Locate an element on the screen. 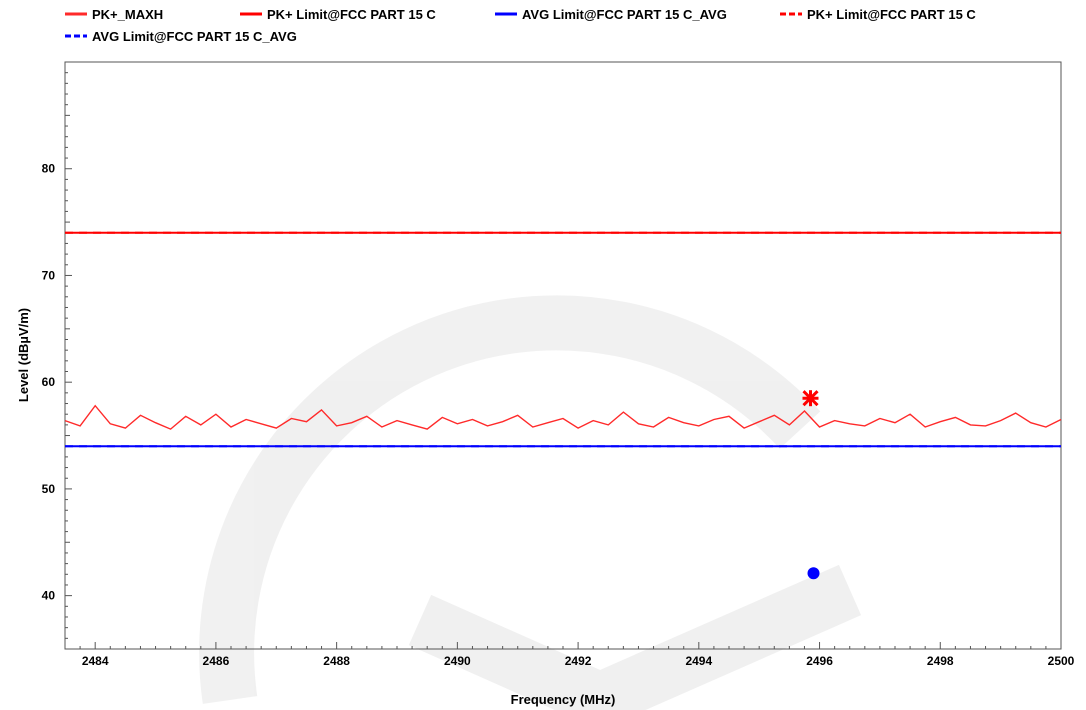  avg-marker is located at coordinates (813, 573).